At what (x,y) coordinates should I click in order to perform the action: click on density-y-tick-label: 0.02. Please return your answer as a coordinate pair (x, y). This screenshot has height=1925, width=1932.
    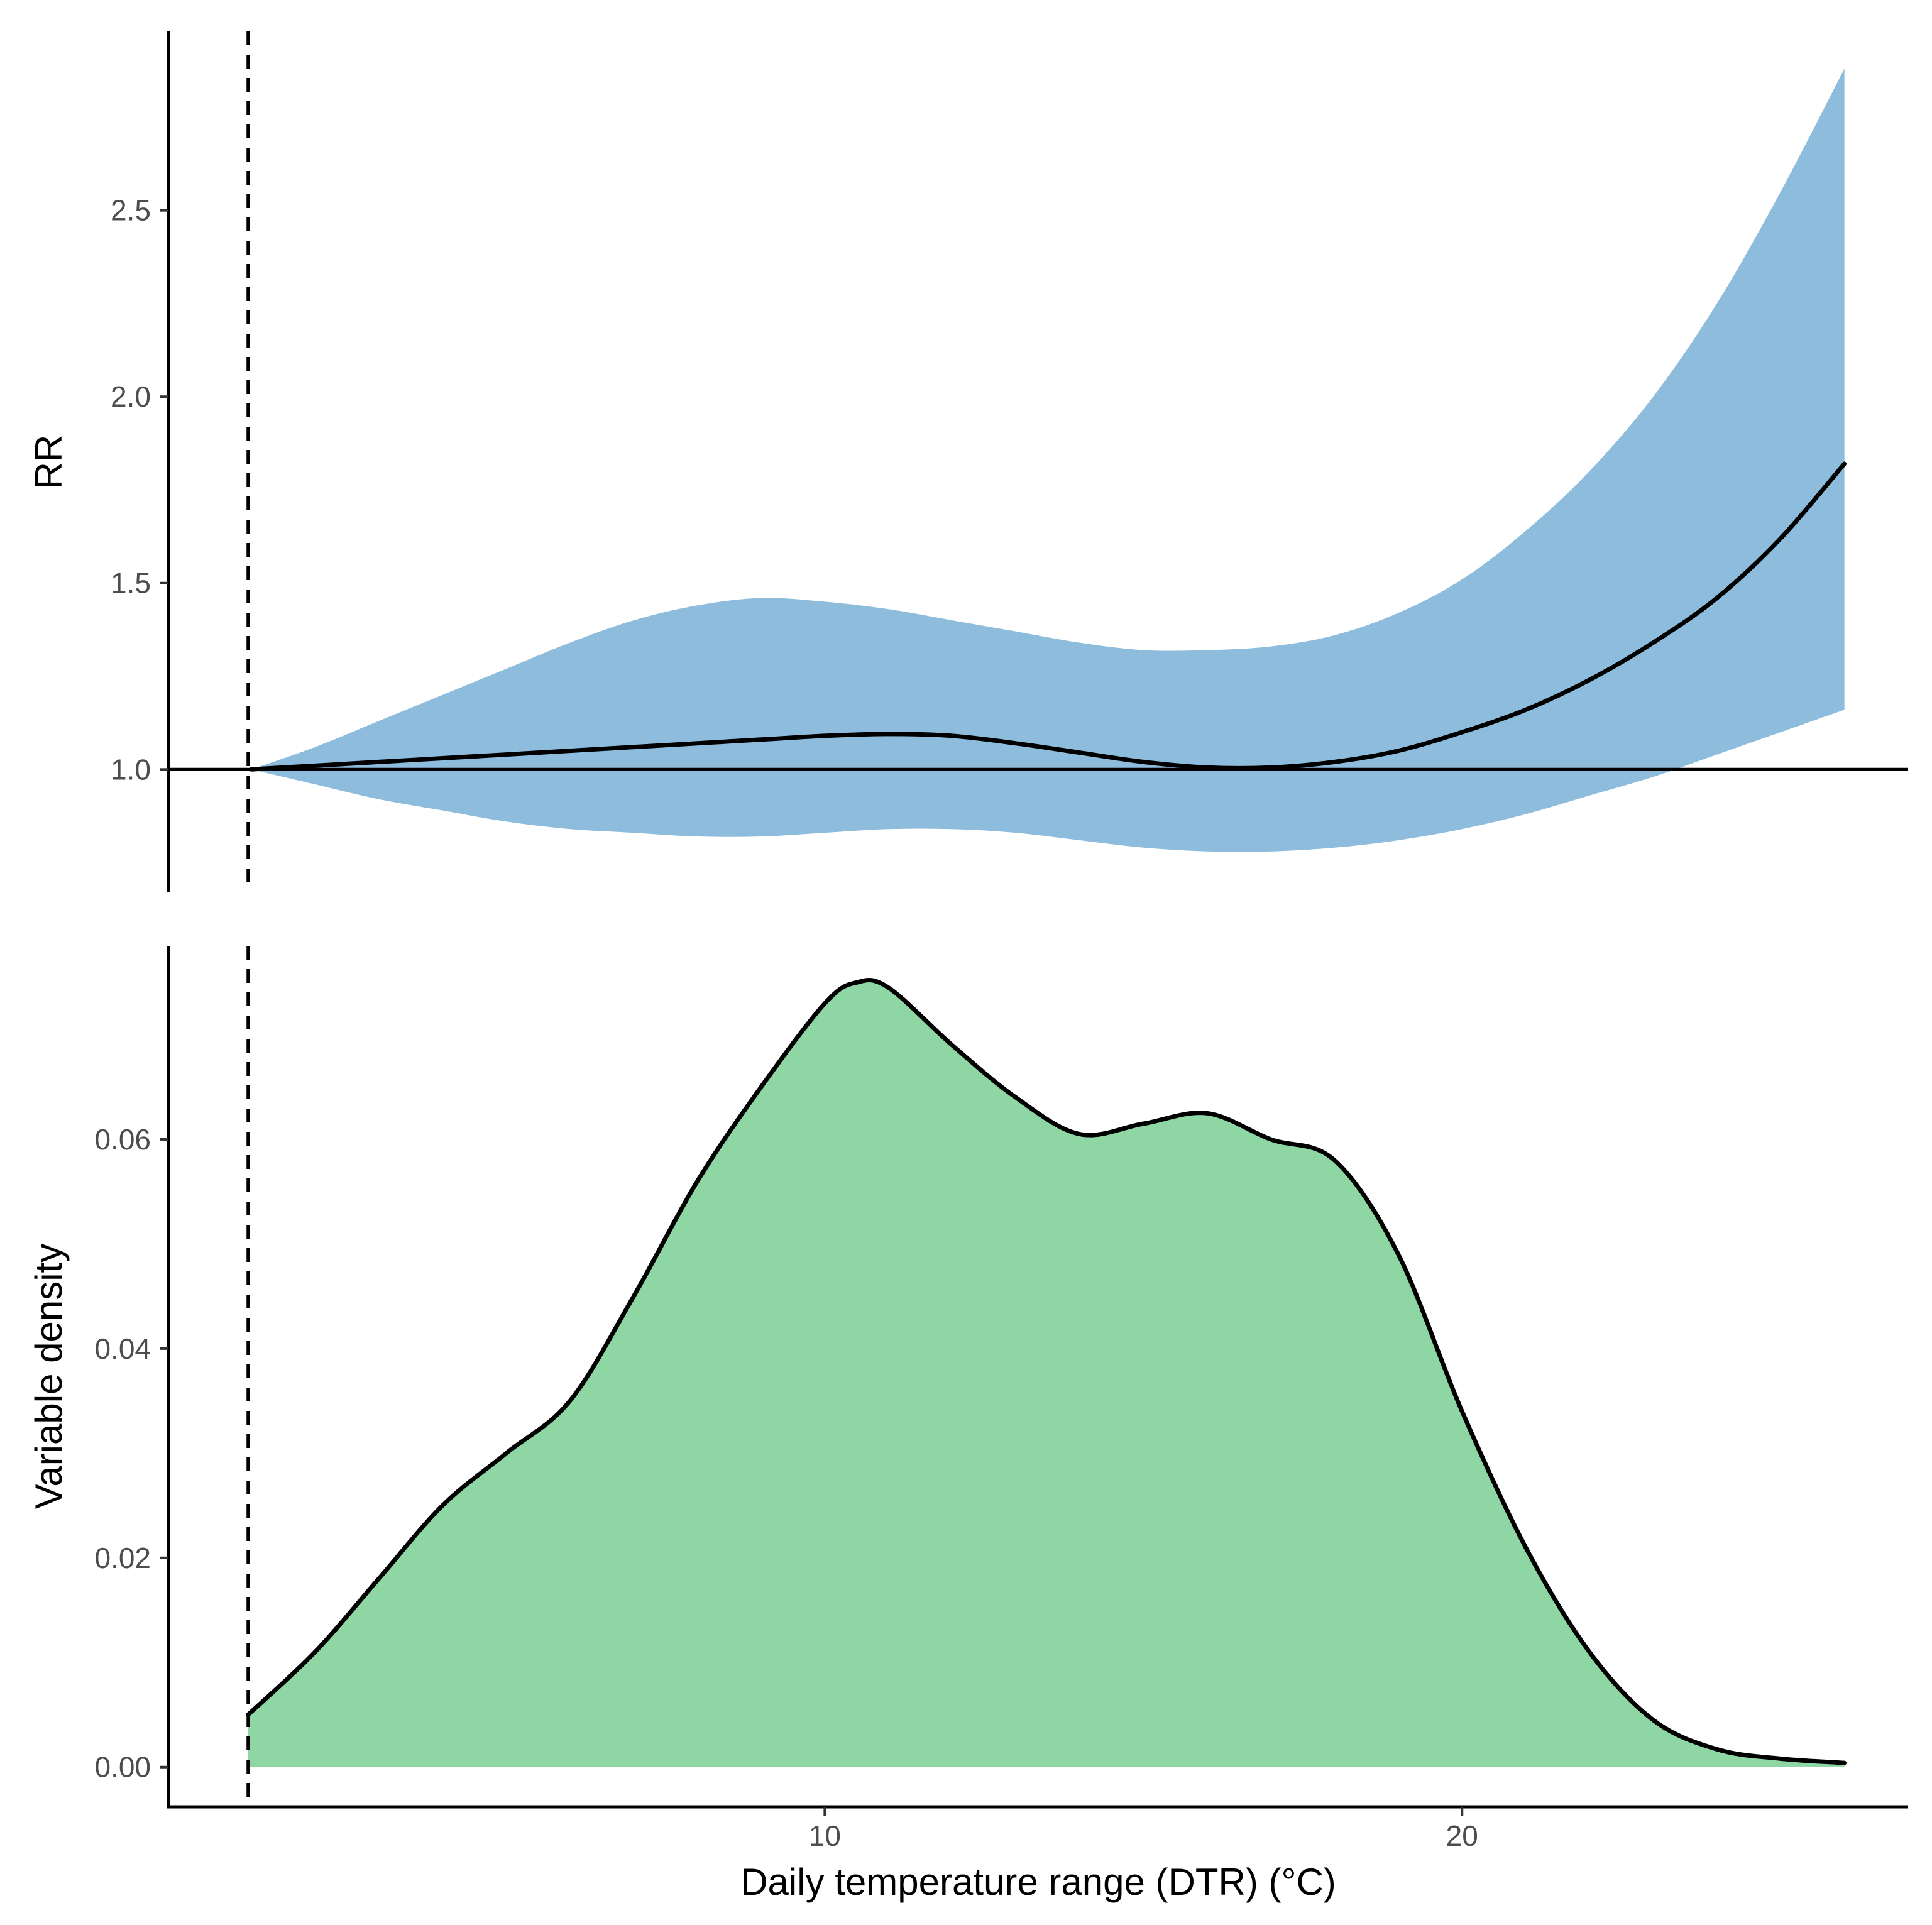
    Looking at the image, I should click on (122, 1558).